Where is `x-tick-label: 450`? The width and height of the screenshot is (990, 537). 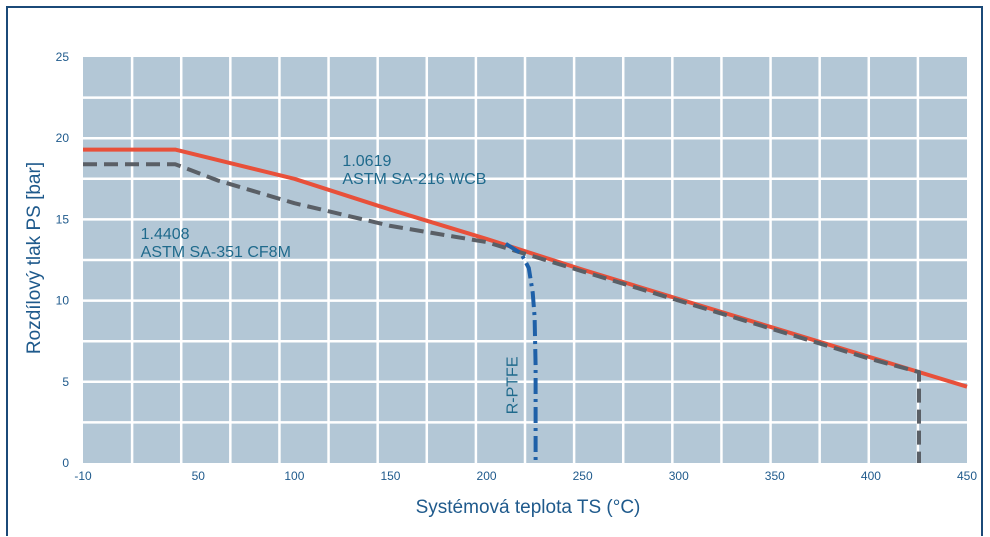
x-tick-label: 450 is located at coordinates (967, 476).